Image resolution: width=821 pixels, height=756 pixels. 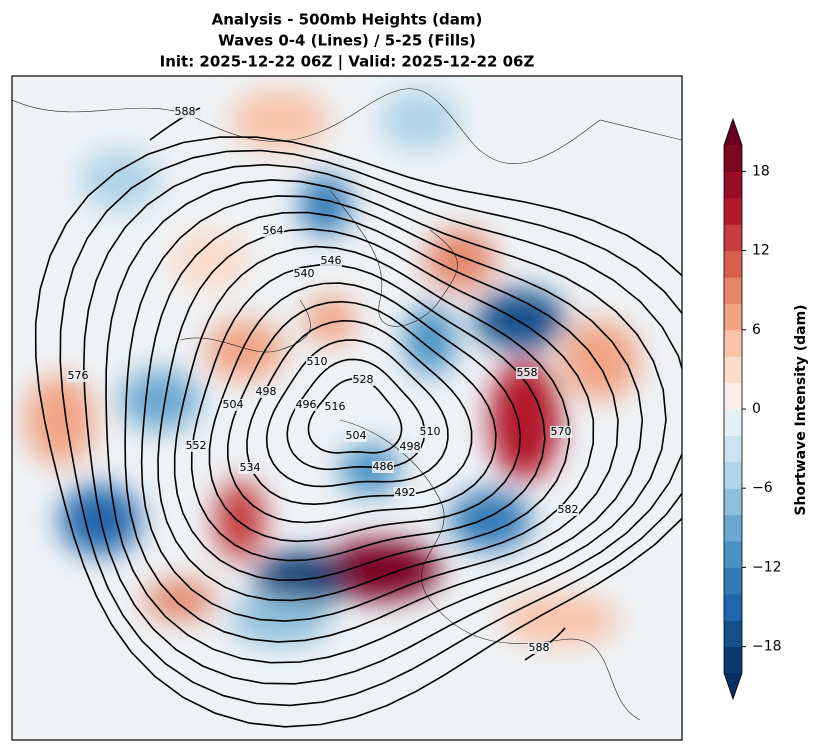 I want to click on contour-label: 588, so click(x=185, y=111).